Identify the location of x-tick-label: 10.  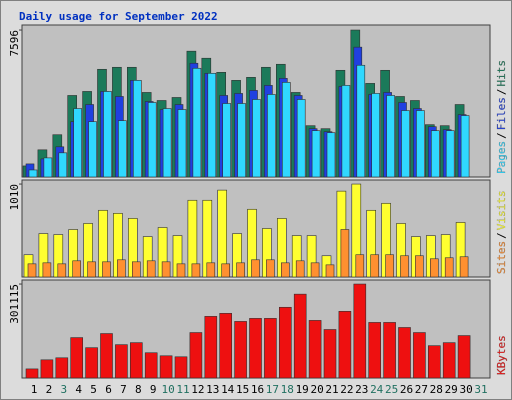
(167, 389).